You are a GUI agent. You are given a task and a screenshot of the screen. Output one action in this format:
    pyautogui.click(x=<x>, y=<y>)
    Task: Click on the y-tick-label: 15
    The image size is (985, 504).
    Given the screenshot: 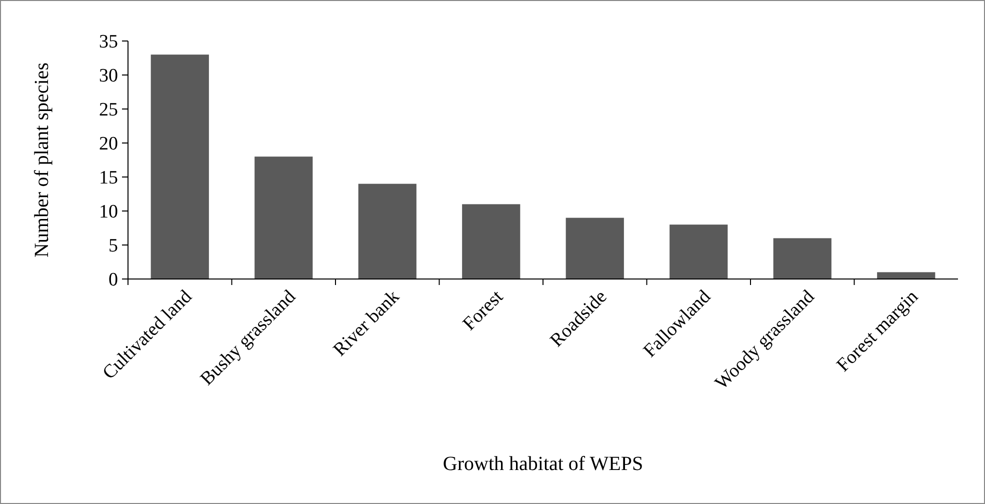 What is the action you would take?
    pyautogui.click(x=108, y=178)
    